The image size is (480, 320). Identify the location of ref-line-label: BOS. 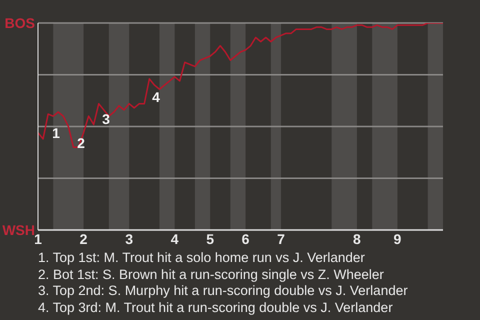
(19, 23).